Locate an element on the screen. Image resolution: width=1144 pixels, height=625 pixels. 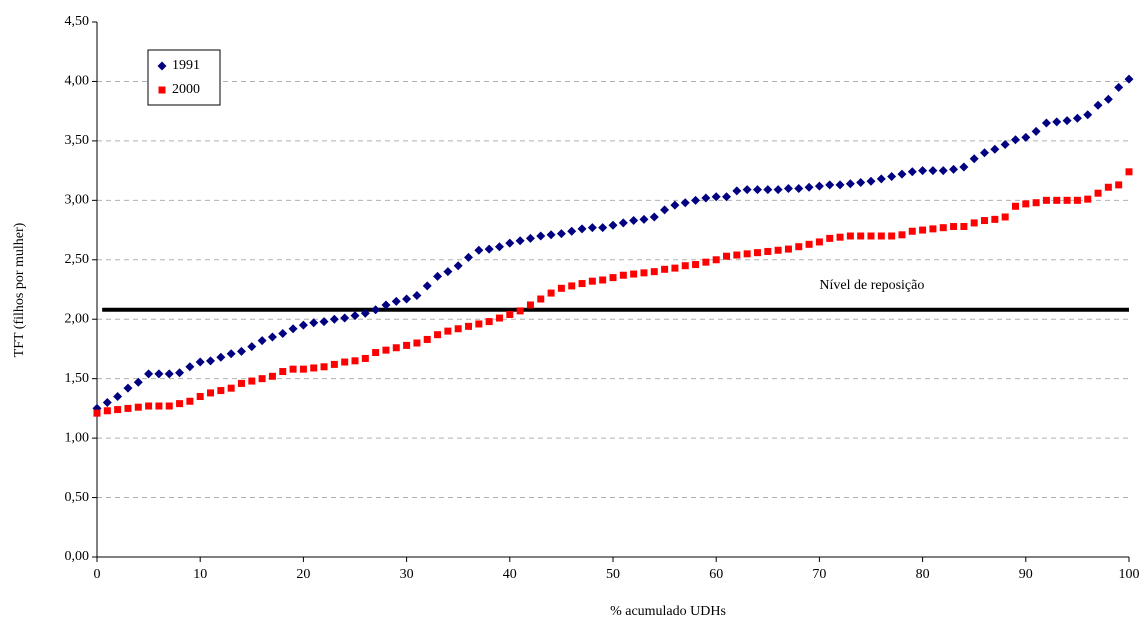
legend-label: 1991 is located at coordinates (186, 65).